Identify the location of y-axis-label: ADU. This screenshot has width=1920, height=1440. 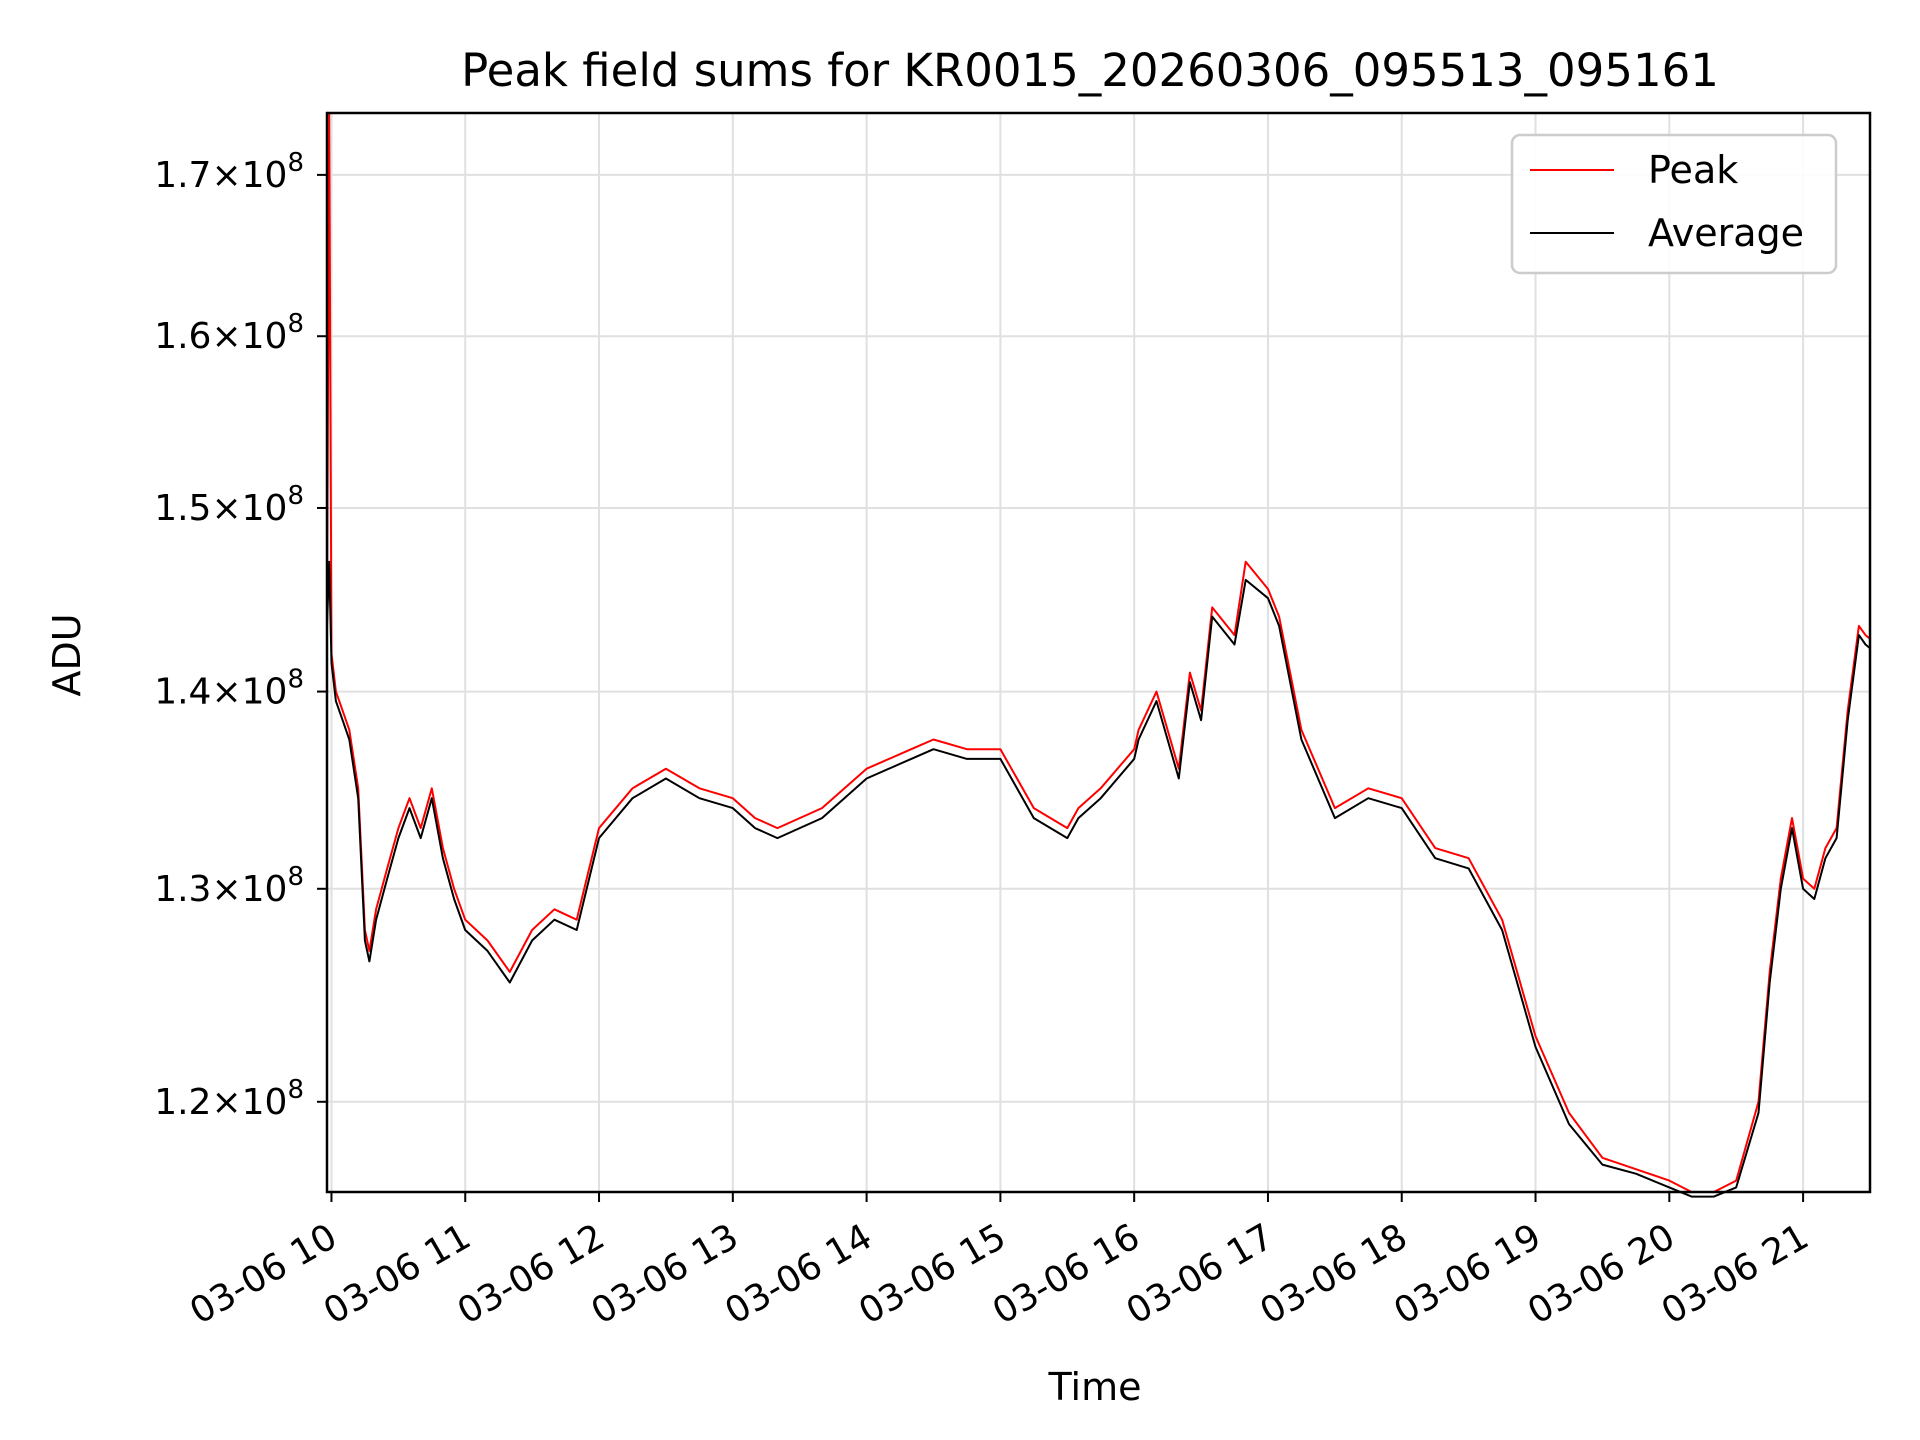
(67, 654).